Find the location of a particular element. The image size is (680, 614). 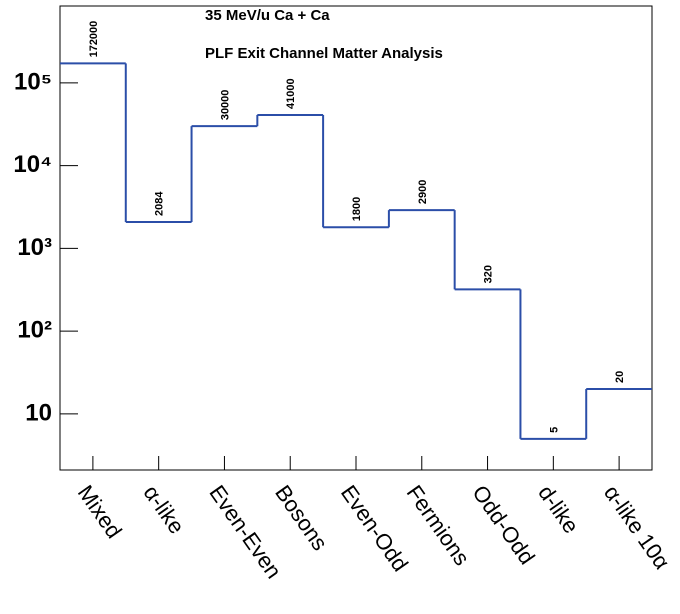

chart-title: 35 MeV/u Ca + Ca is located at coordinates (267, 15).